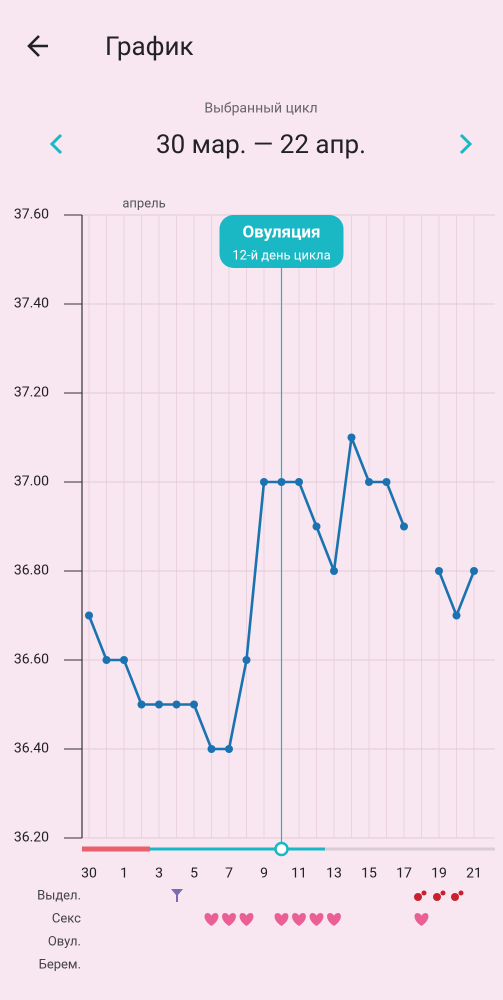 The width and height of the screenshot is (503, 1000). What do you see at coordinates (229, 874) in the screenshot?
I see `x-tick-label: 7` at bounding box center [229, 874].